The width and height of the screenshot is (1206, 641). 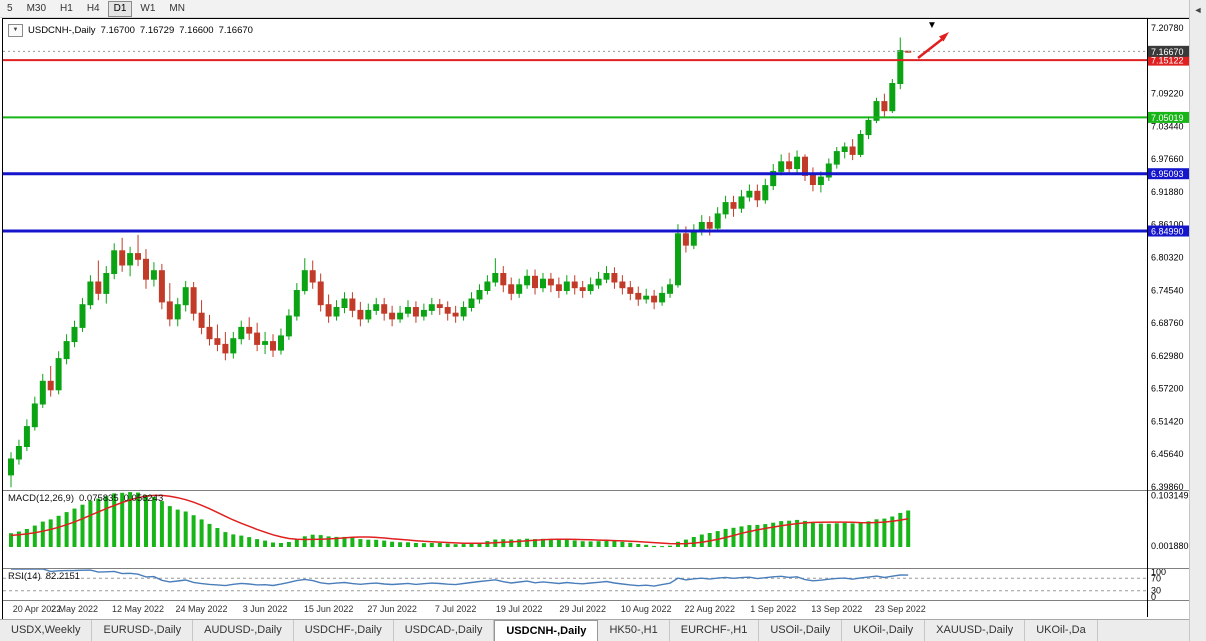 I want to click on timeframe-button-mn: MN, so click(x=177, y=8).